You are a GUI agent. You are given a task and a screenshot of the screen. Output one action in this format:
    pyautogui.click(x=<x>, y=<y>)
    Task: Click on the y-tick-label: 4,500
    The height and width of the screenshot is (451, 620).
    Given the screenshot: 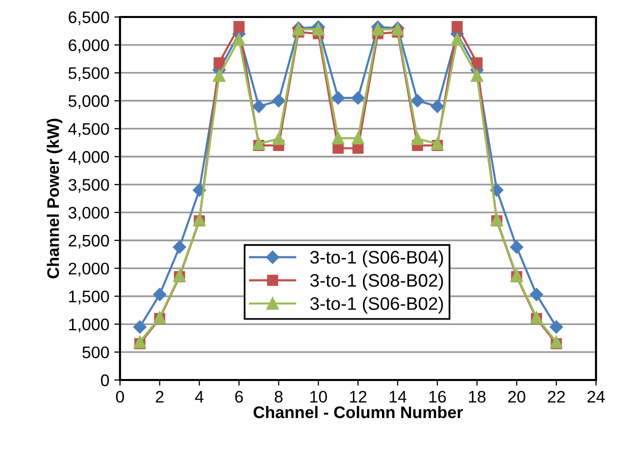 What is the action you would take?
    pyautogui.click(x=88, y=130)
    